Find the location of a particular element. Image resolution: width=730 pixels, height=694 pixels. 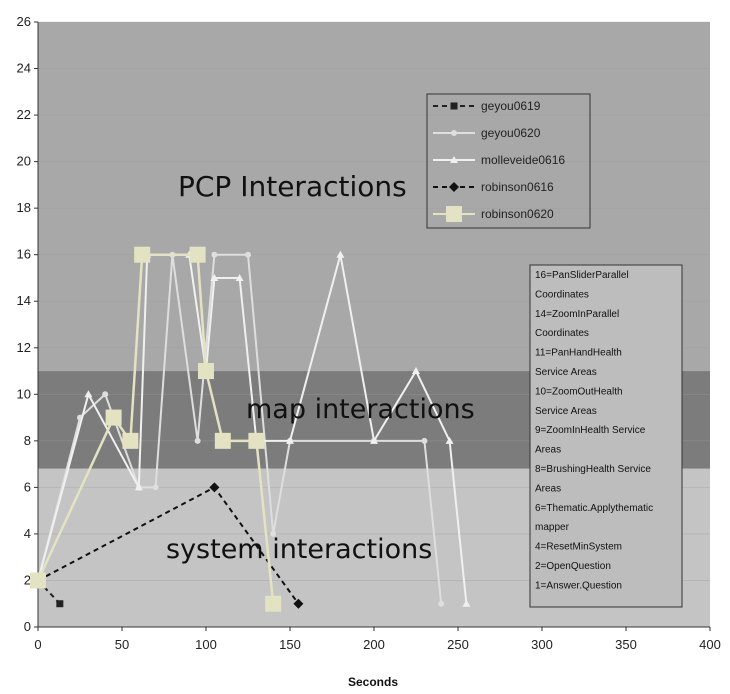

y-tick-label: 10 is located at coordinates (24, 393).